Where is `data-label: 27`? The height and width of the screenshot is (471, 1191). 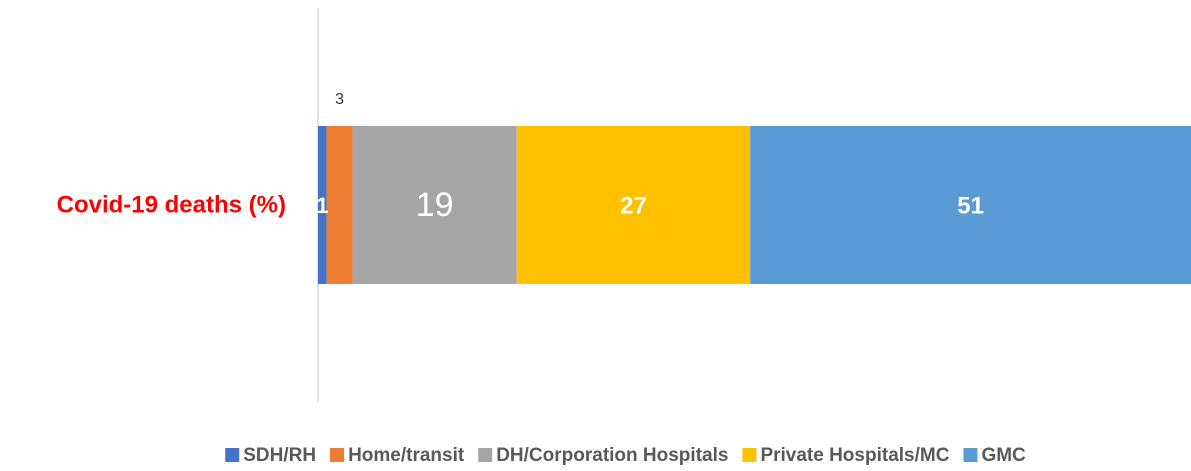
data-label: 27 is located at coordinates (633, 205).